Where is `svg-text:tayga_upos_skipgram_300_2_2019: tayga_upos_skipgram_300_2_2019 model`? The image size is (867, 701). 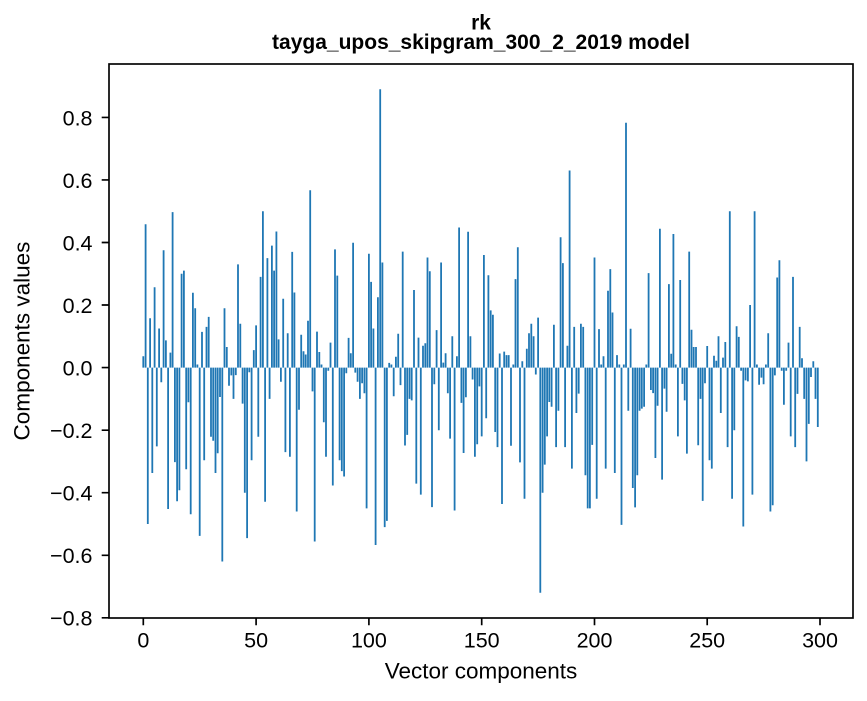 svg-text:tayga_upos_skipgram_300_2_2019: tayga_upos_skipgram_300_2_2019 model is located at coordinates (481, 42).